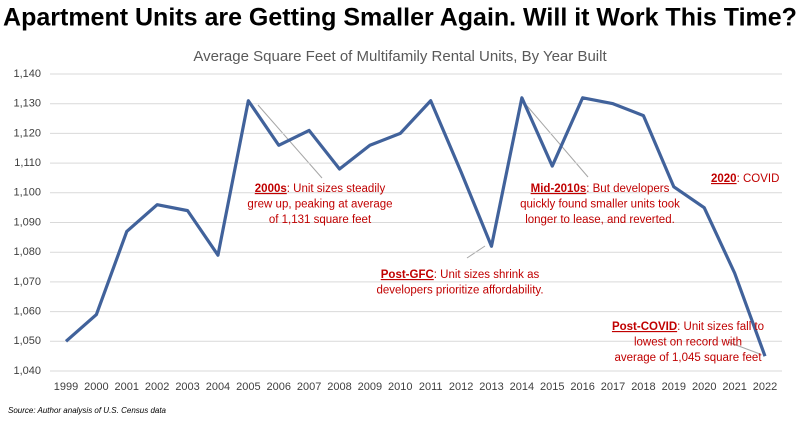 Image resolution: width=800 pixels, height=426 pixels. What do you see at coordinates (627, 189) in the screenshot?
I see `annotation-text: : But developers` at bounding box center [627, 189].